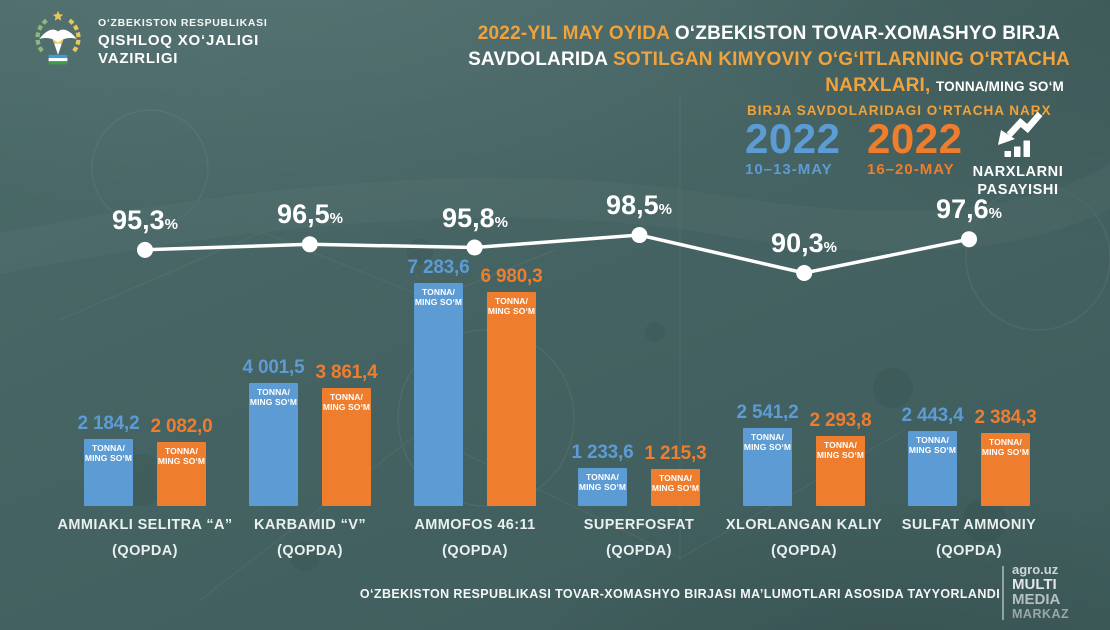  I want to click on watermark-divider, so click(1003, 593).